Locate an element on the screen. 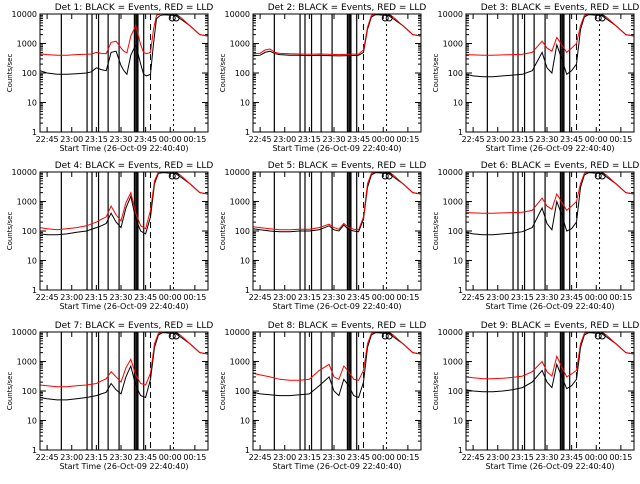 The height and width of the screenshot is (484, 640). chart-title: Det 7: BLACK = Events, RED = LLD is located at coordinates (134, 326).